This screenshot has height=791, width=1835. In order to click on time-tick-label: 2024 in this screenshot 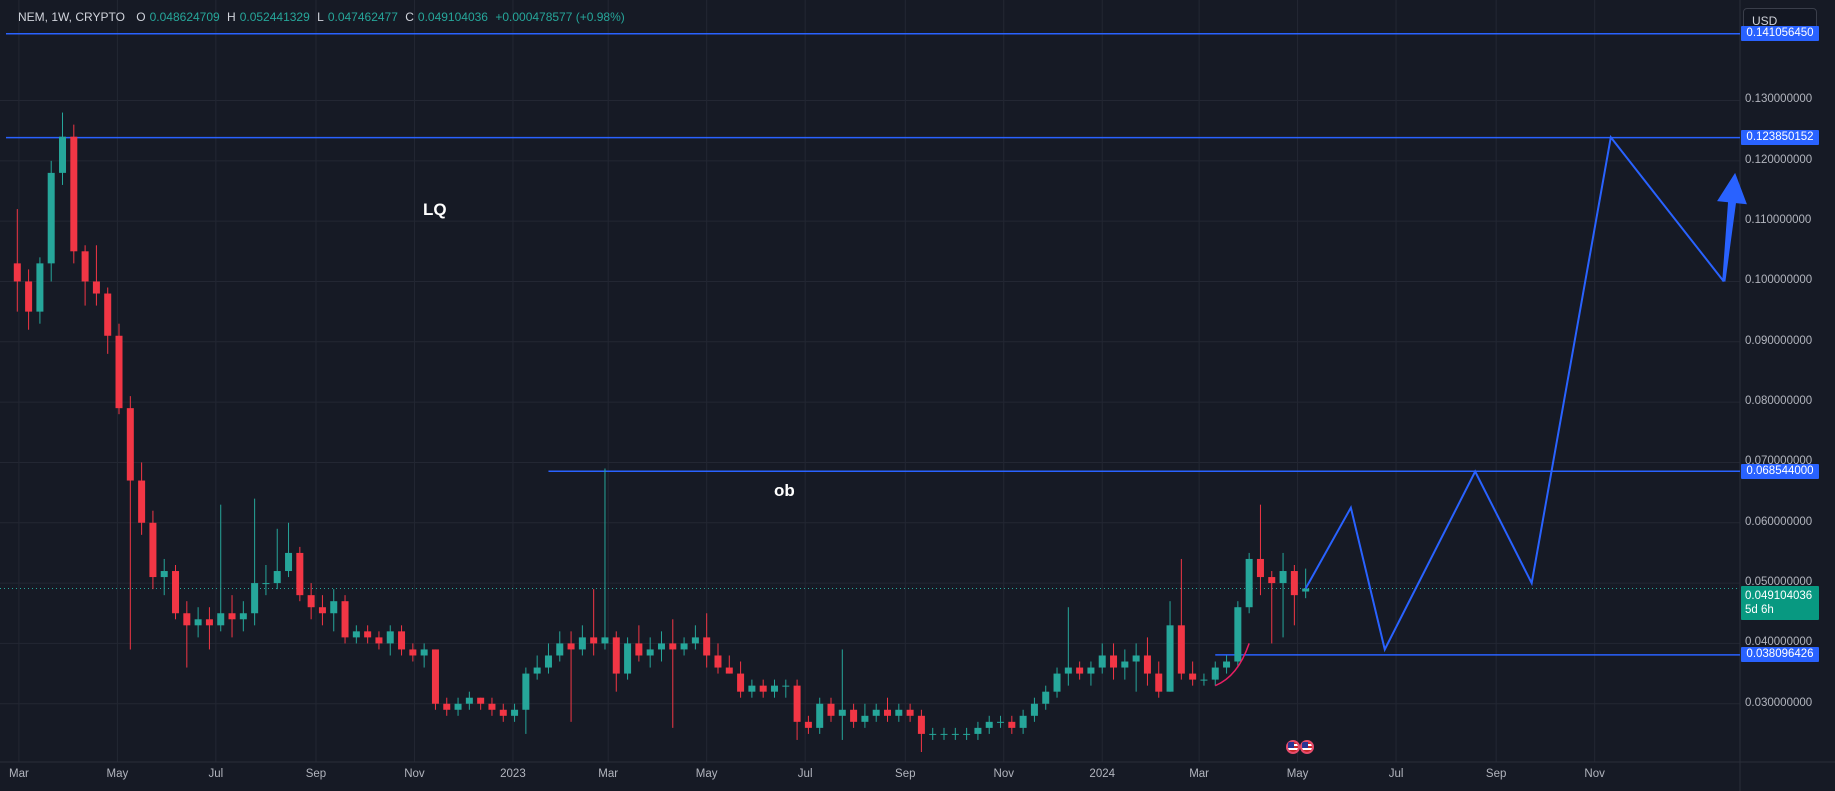, I will do `click(1102, 774)`.